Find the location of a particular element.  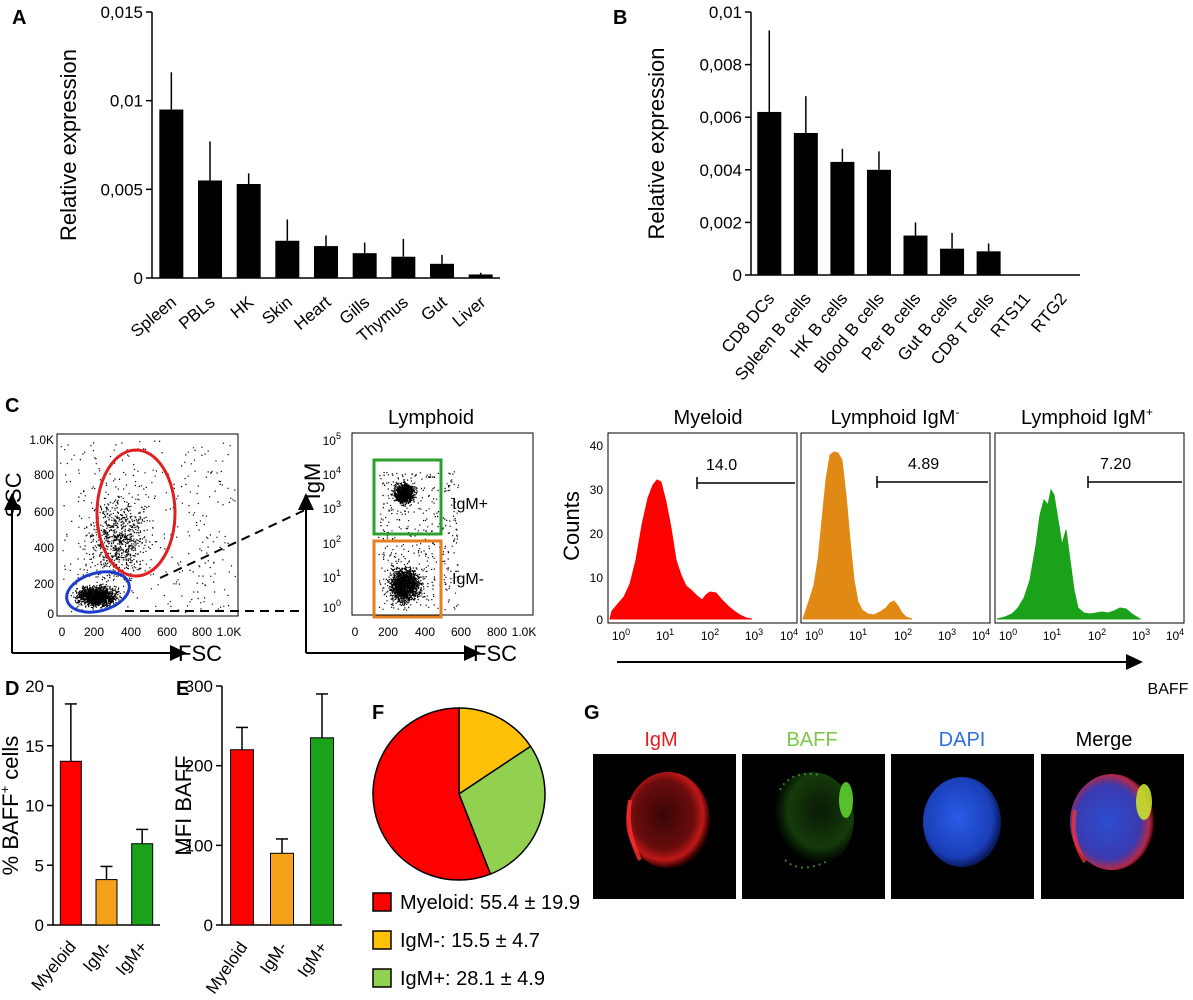

histogram-myeloid: 14.0 100 10¹ 10² 10³ 10⁴ is located at coordinates (702, 537).